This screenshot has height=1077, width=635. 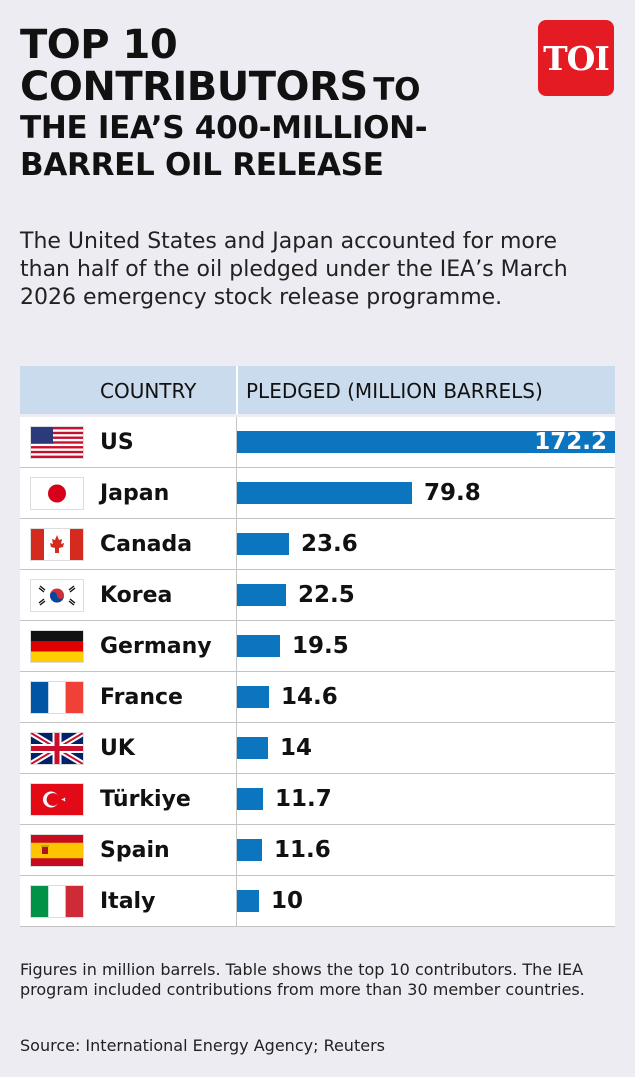 I want to click on us-flag-icon, so click(x=57, y=442).